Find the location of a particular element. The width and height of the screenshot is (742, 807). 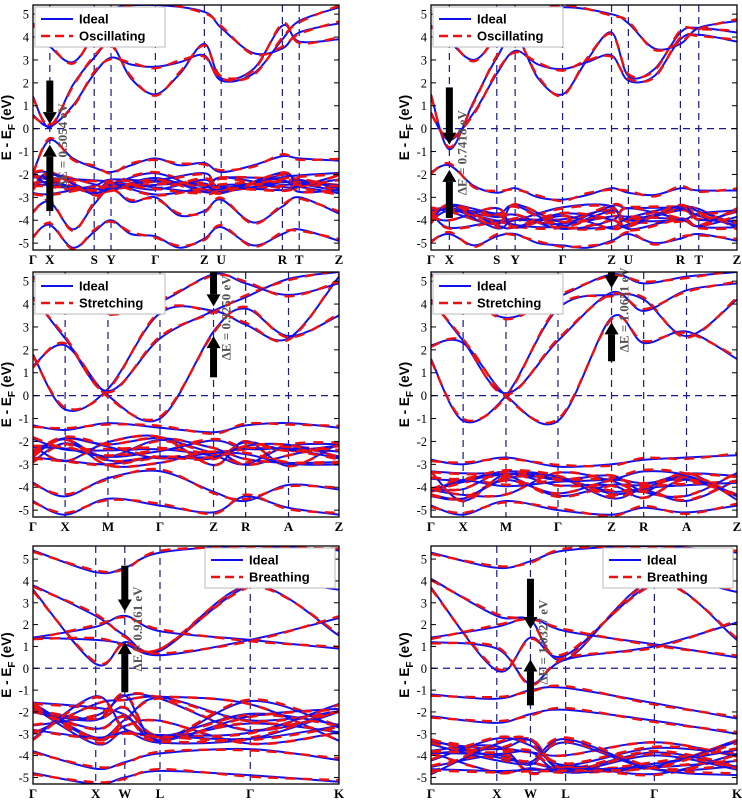

kpoint-label: M is located at coordinates (506, 526).